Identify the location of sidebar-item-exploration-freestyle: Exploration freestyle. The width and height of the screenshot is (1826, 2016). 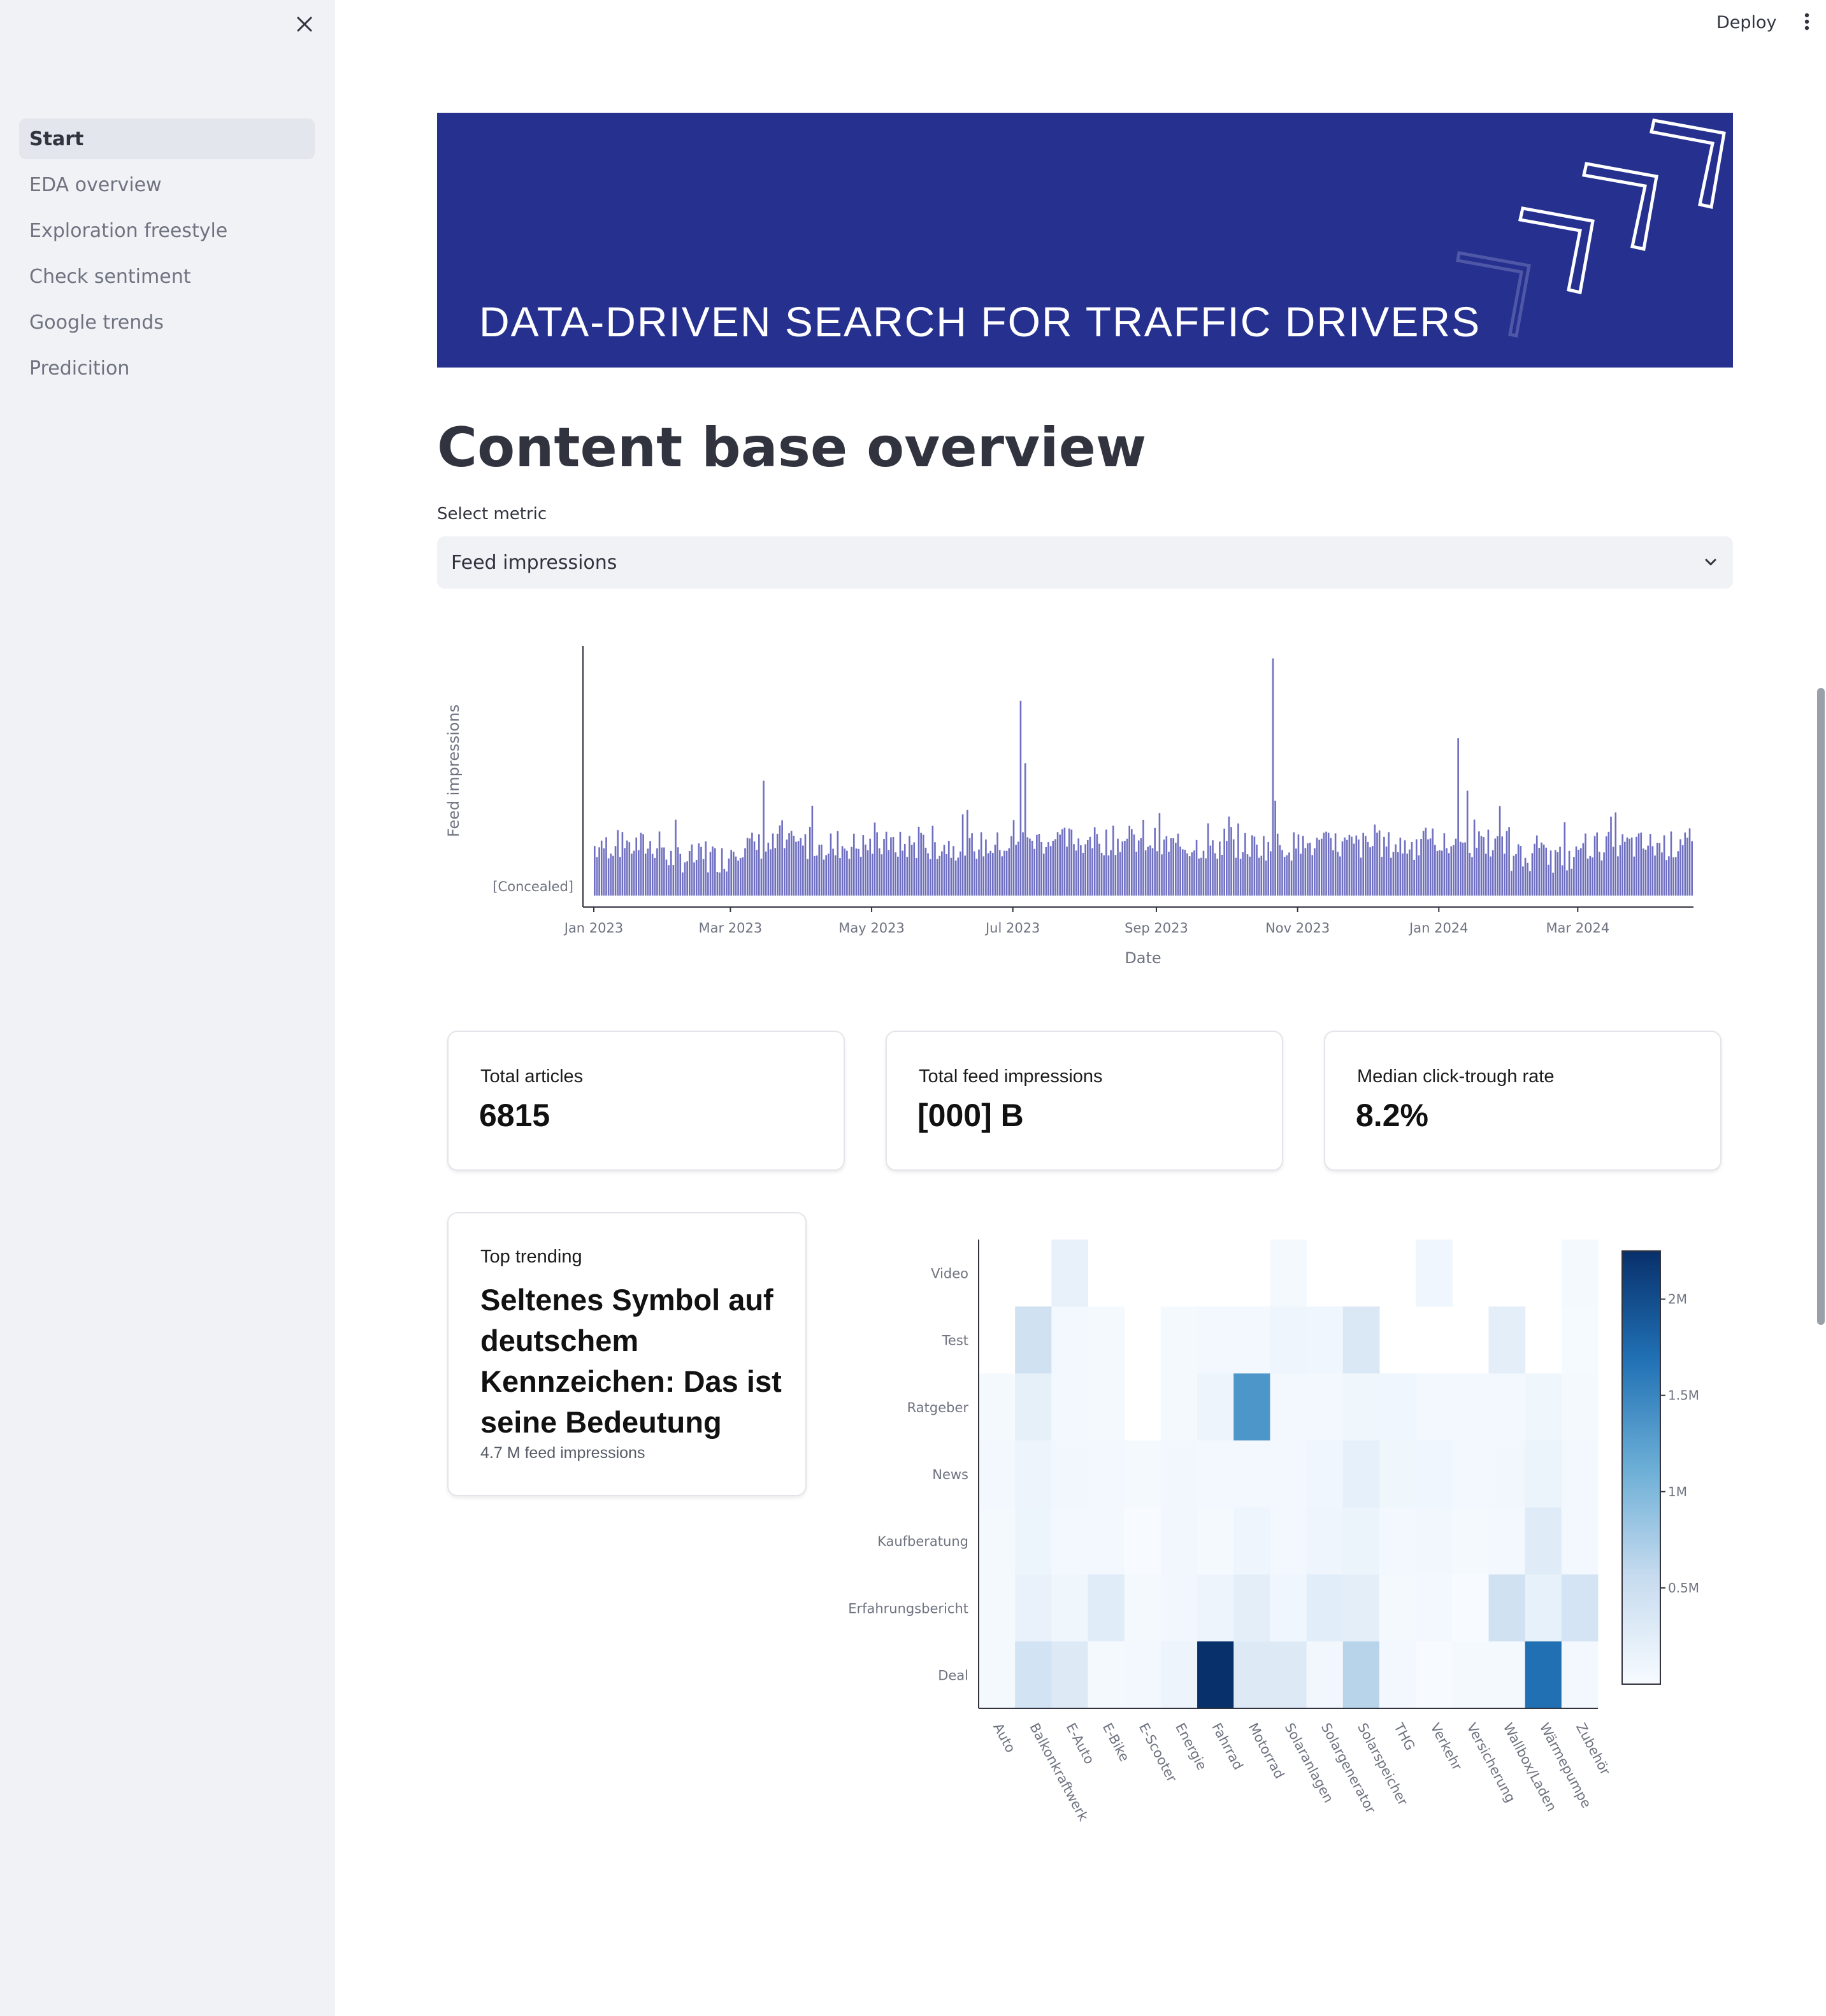
(167, 230).